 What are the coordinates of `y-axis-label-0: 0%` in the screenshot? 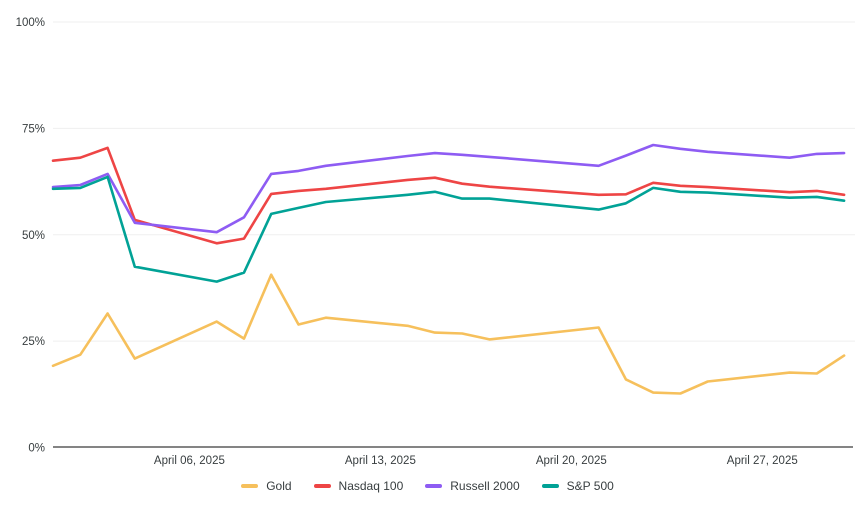 It's located at (36, 449).